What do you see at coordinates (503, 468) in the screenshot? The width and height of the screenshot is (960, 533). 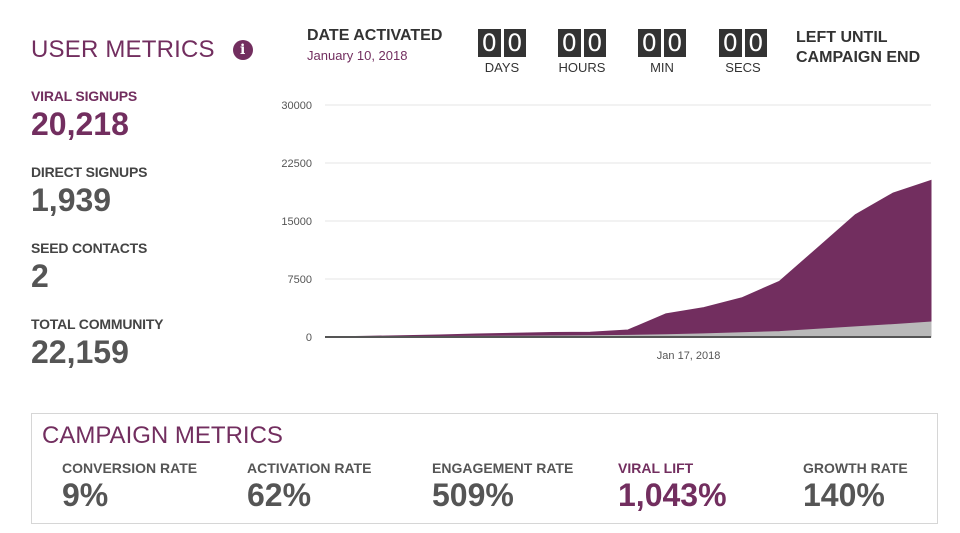 I see `engagement-rate-label: ENGAGEMENT RATE` at bounding box center [503, 468].